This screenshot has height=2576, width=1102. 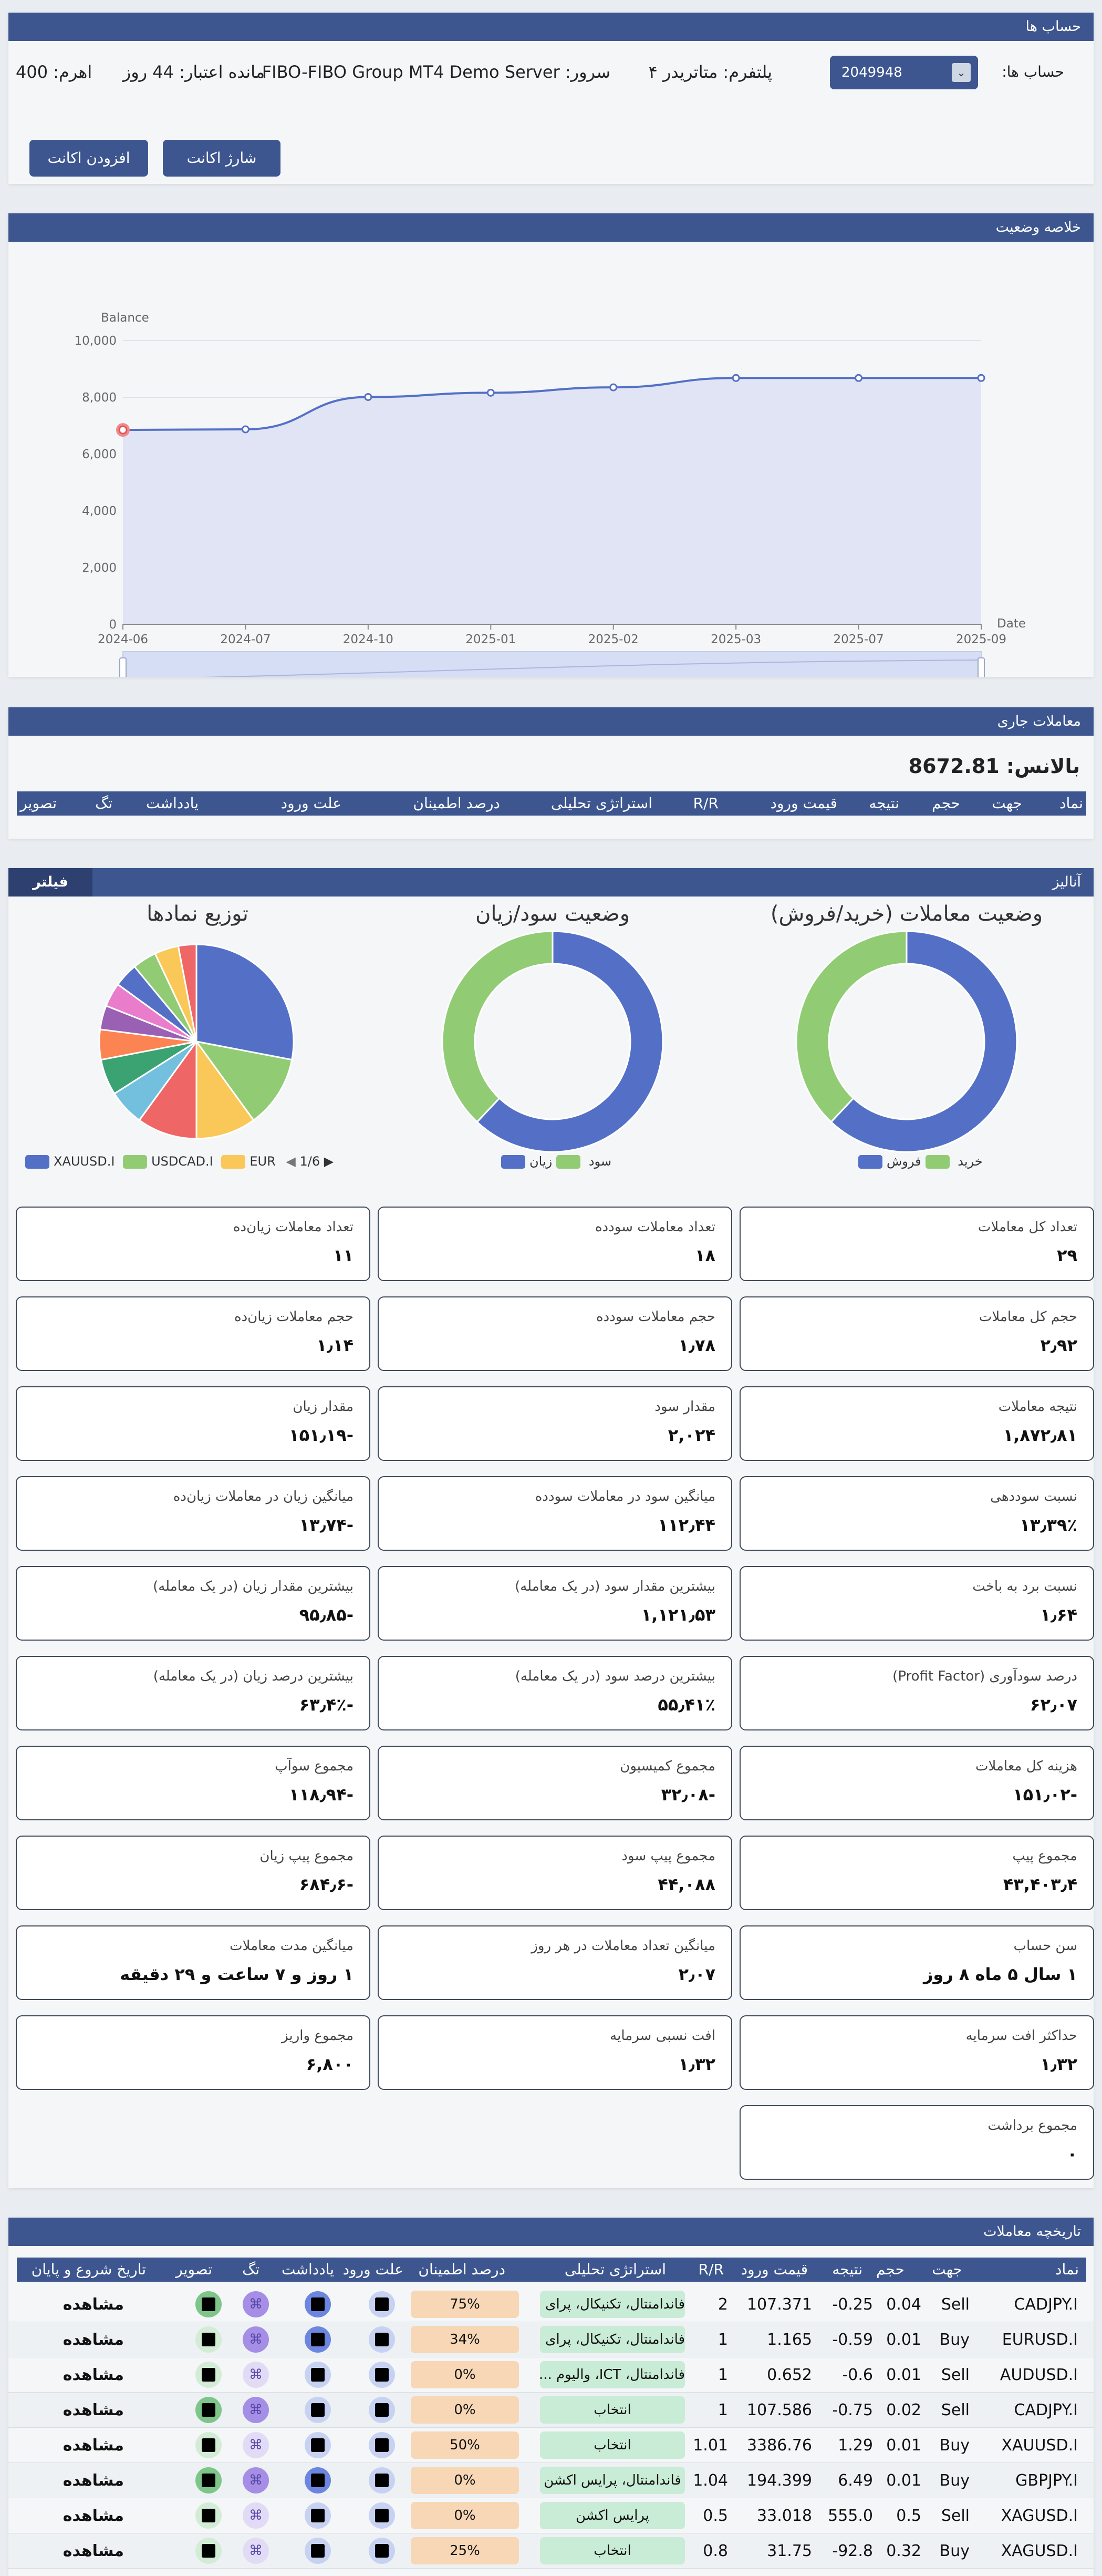 I want to click on hcol-direction: جهت, so click(x=947, y=2269).